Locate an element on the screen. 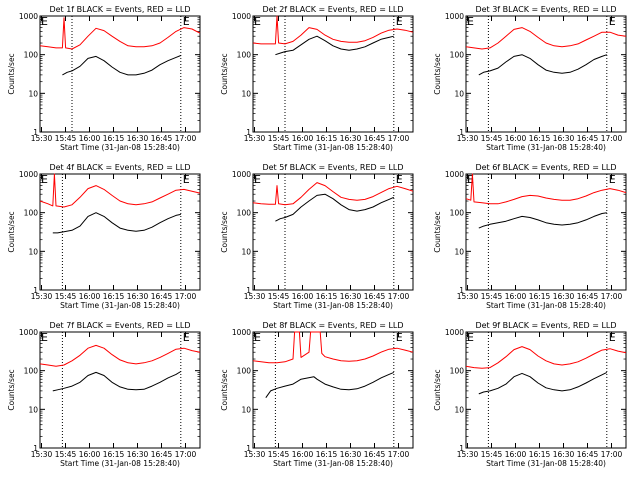  plot-title: Det 8f BLACK = Events, RED = LLD is located at coordinates (332, 325).